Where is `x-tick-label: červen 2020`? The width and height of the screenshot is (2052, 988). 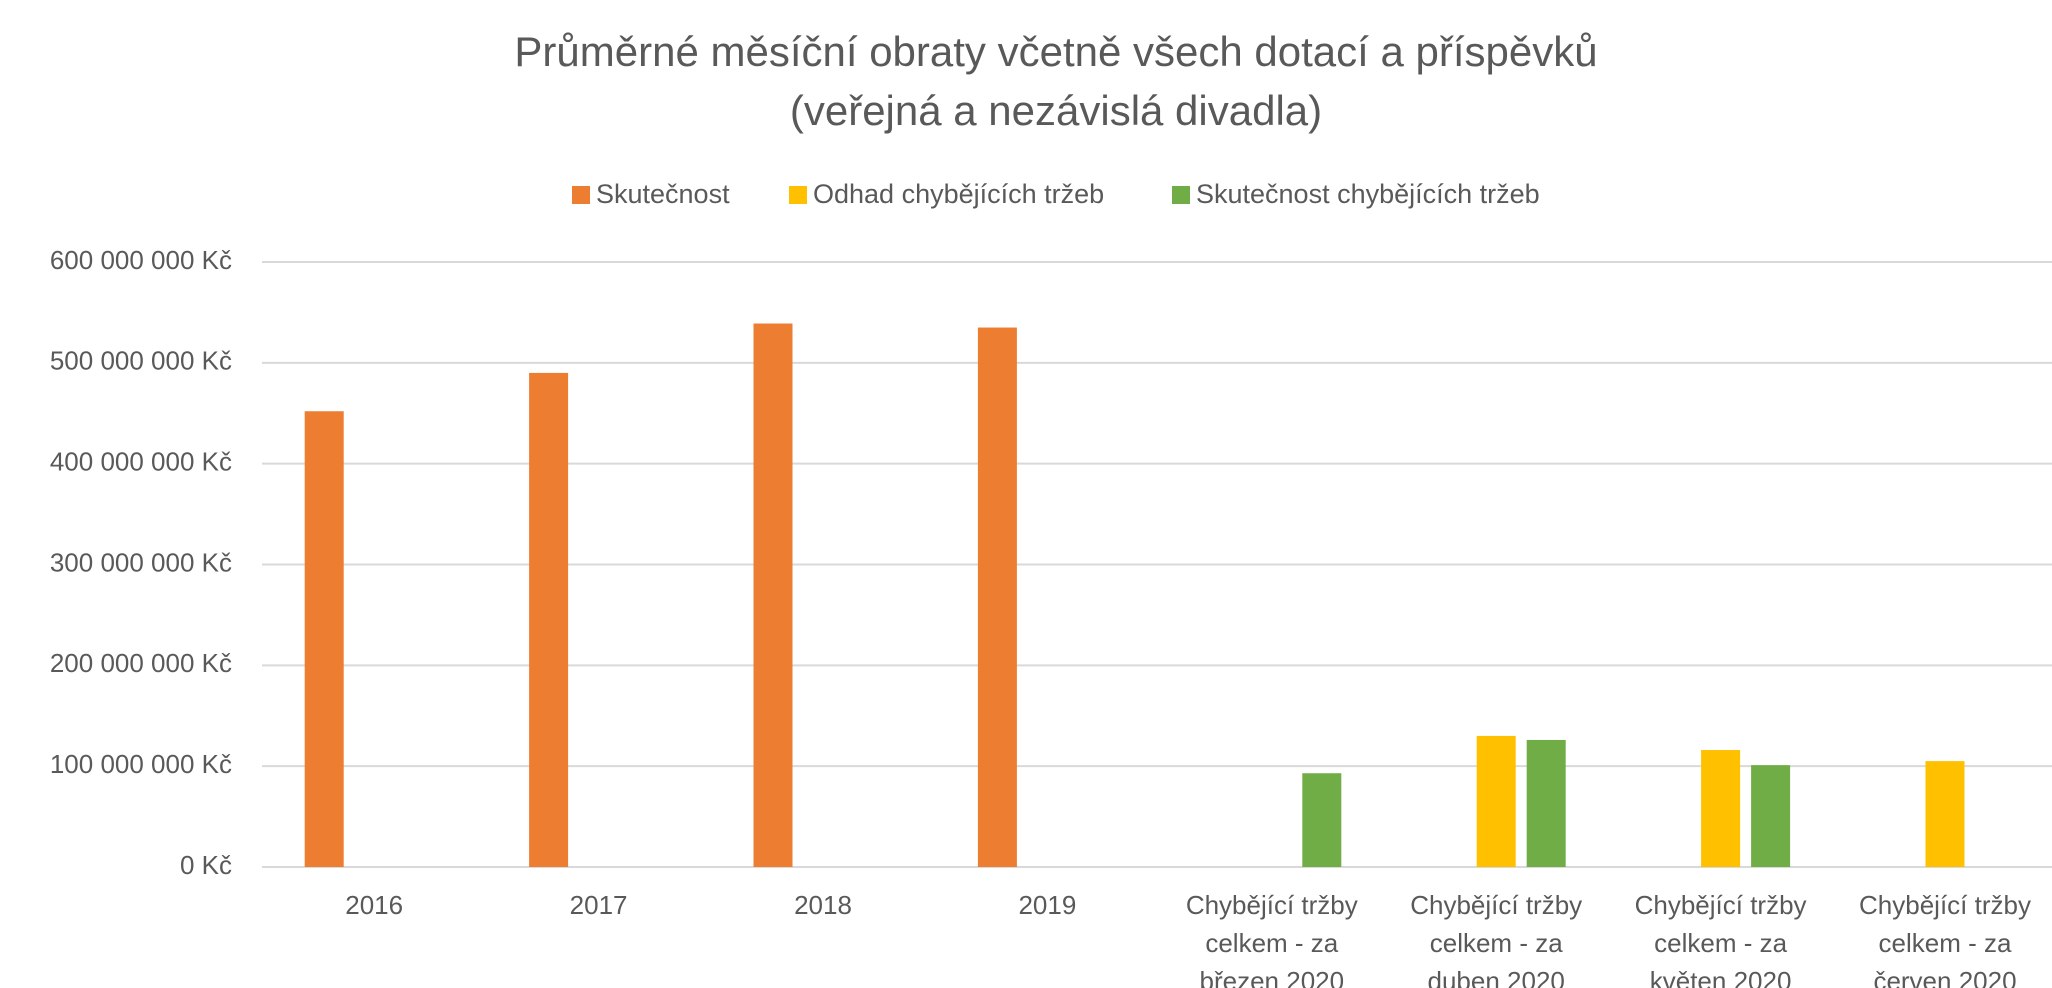
x-tick-label: červen 2020 is located at coordinates (1944, 977).